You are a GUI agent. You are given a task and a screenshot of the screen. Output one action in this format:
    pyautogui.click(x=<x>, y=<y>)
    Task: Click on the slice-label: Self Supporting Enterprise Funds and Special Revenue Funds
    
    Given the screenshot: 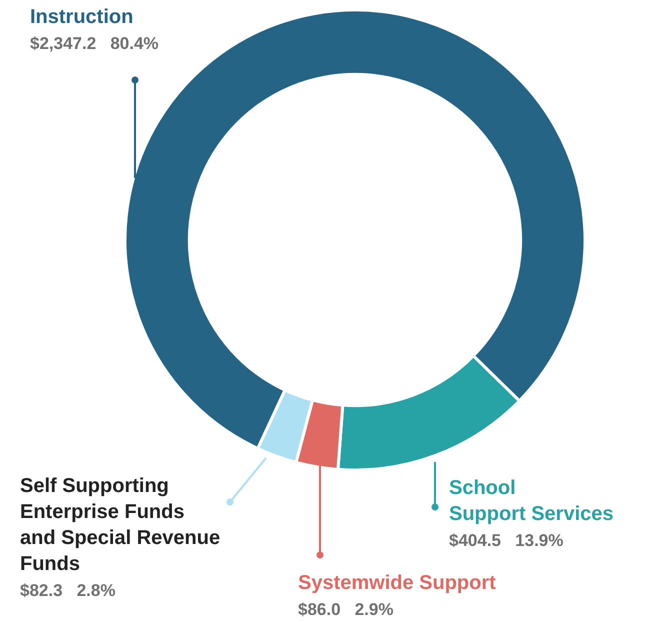 What is the action you would take?
    pyautogui.click(x=120, y=525)
    